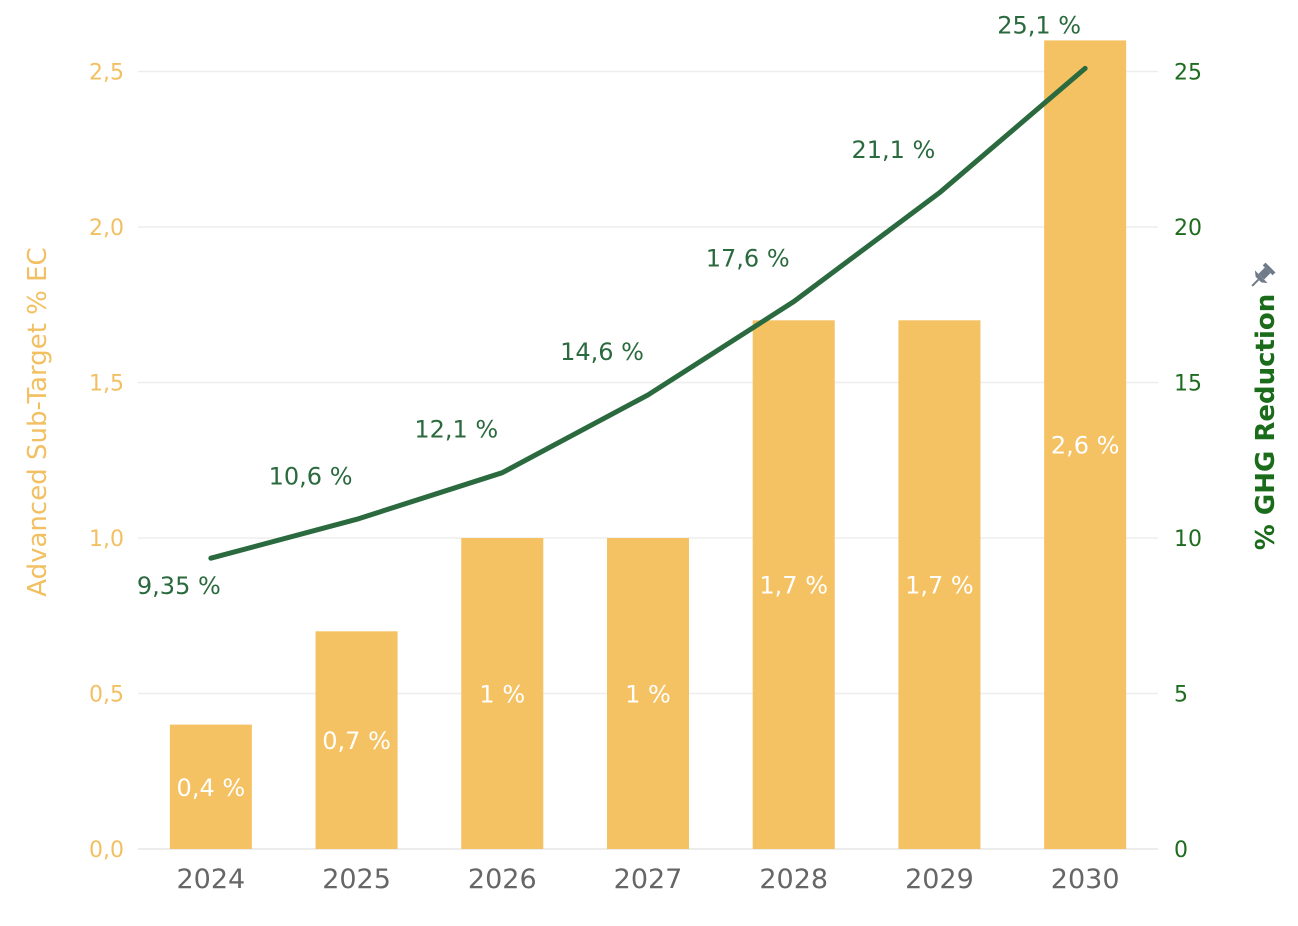 The height and width of the screenshot is (926, 1298). What do you see at coordinates (311, 476) in the screenshot?
I see `line-data-label: 10,6 %` at bounding box center [311, 476].